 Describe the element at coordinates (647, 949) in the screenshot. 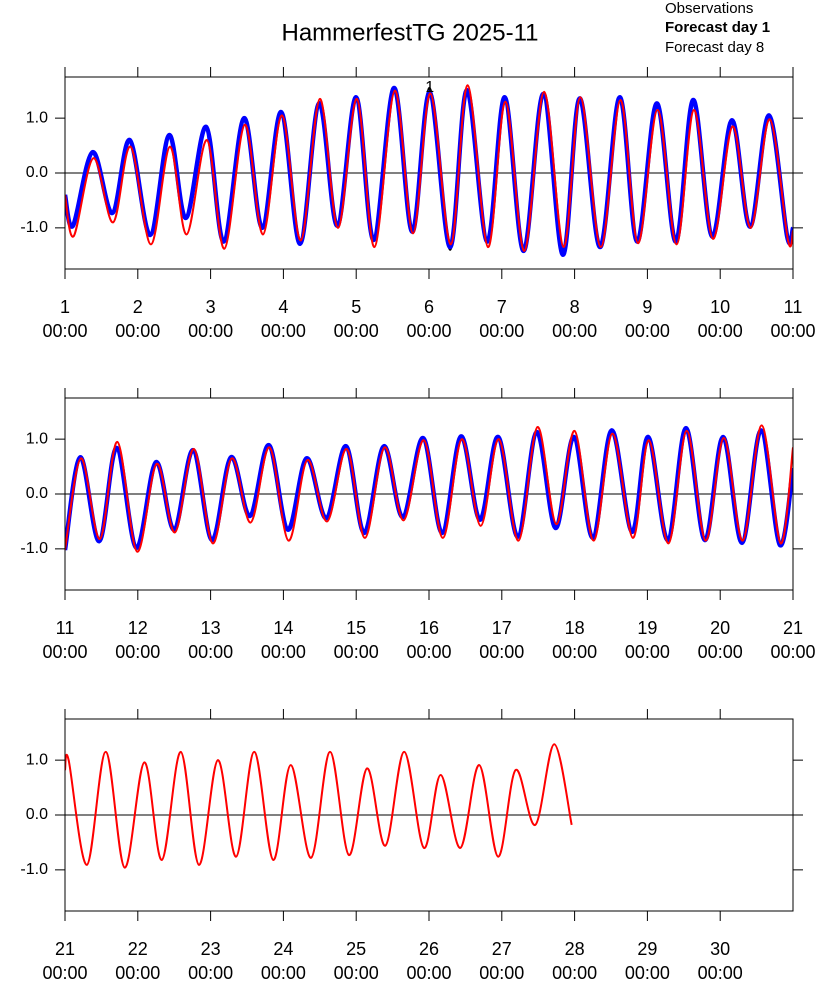

I see `x-tick-label: 29` at that location.